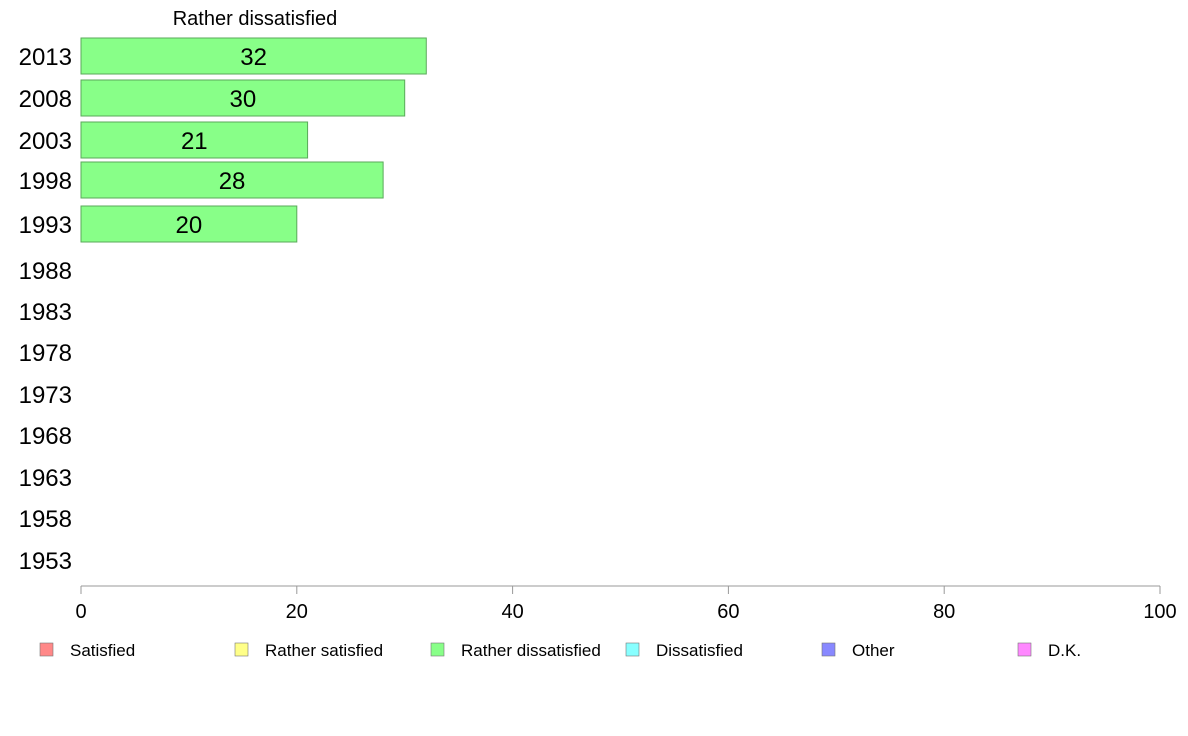  I want to click on x-tick-label: 20, so click(297, 612).